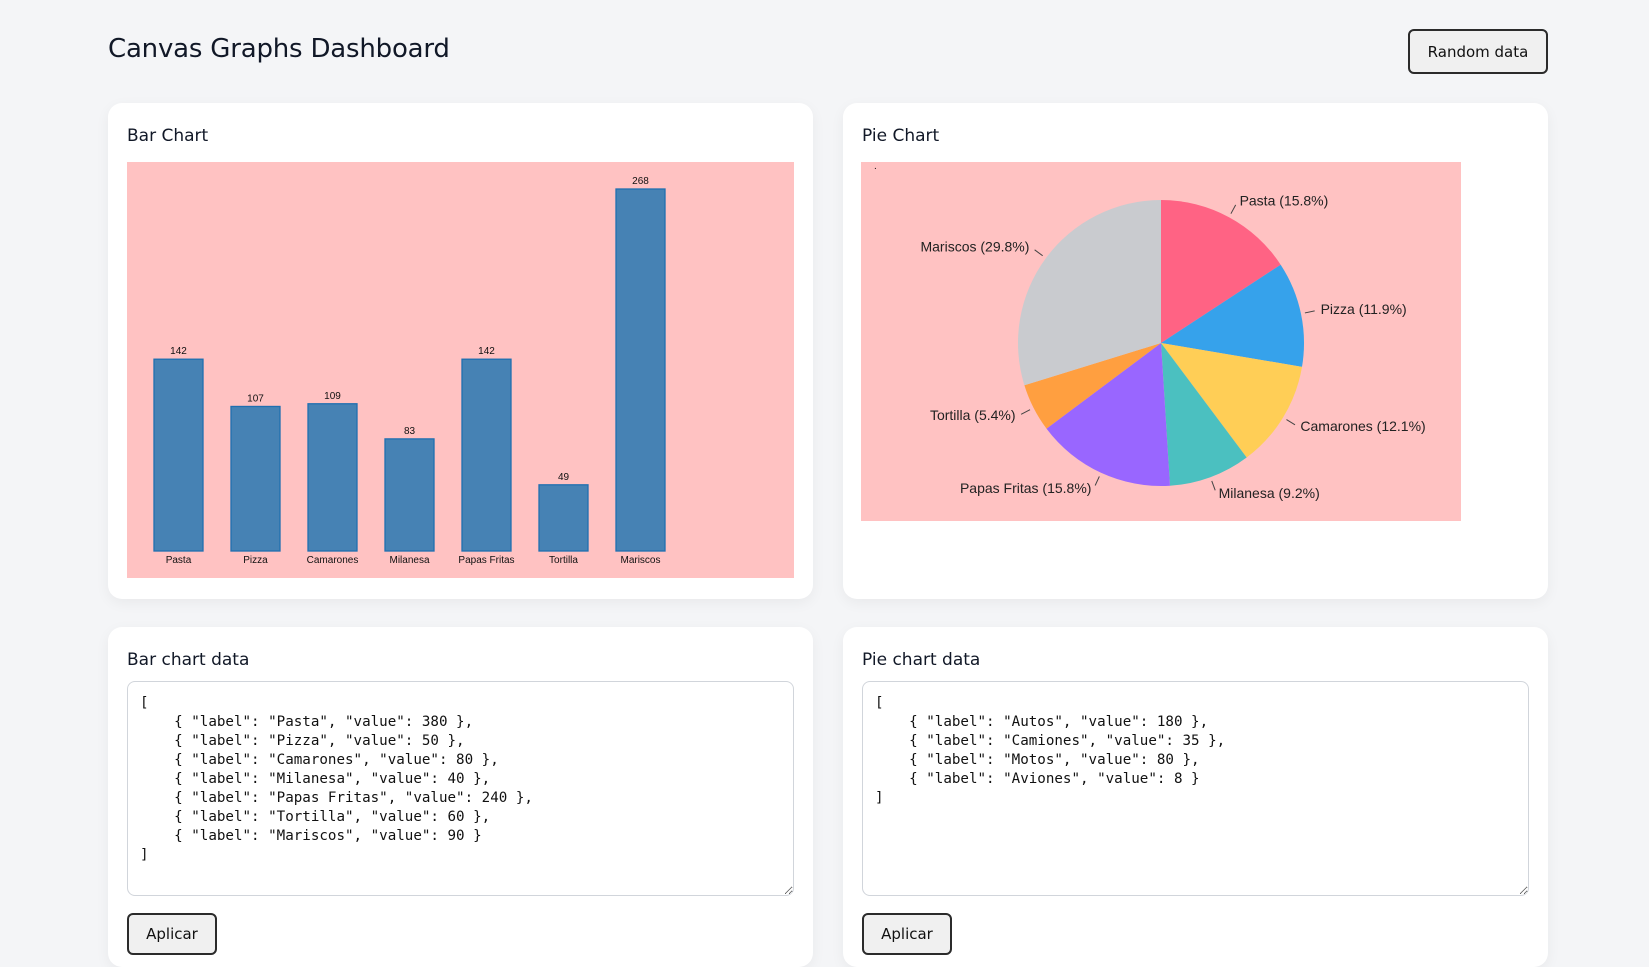 The image size is (1649, 967). What do you see at coordinates (640, 181) in the screenshot?
I see `bar-value-label: 268` at bounding box center [640, 181].